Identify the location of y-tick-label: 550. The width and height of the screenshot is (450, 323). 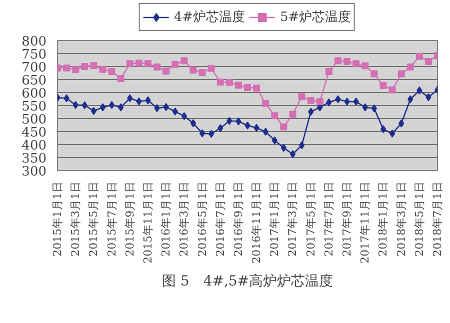
(34, 107).